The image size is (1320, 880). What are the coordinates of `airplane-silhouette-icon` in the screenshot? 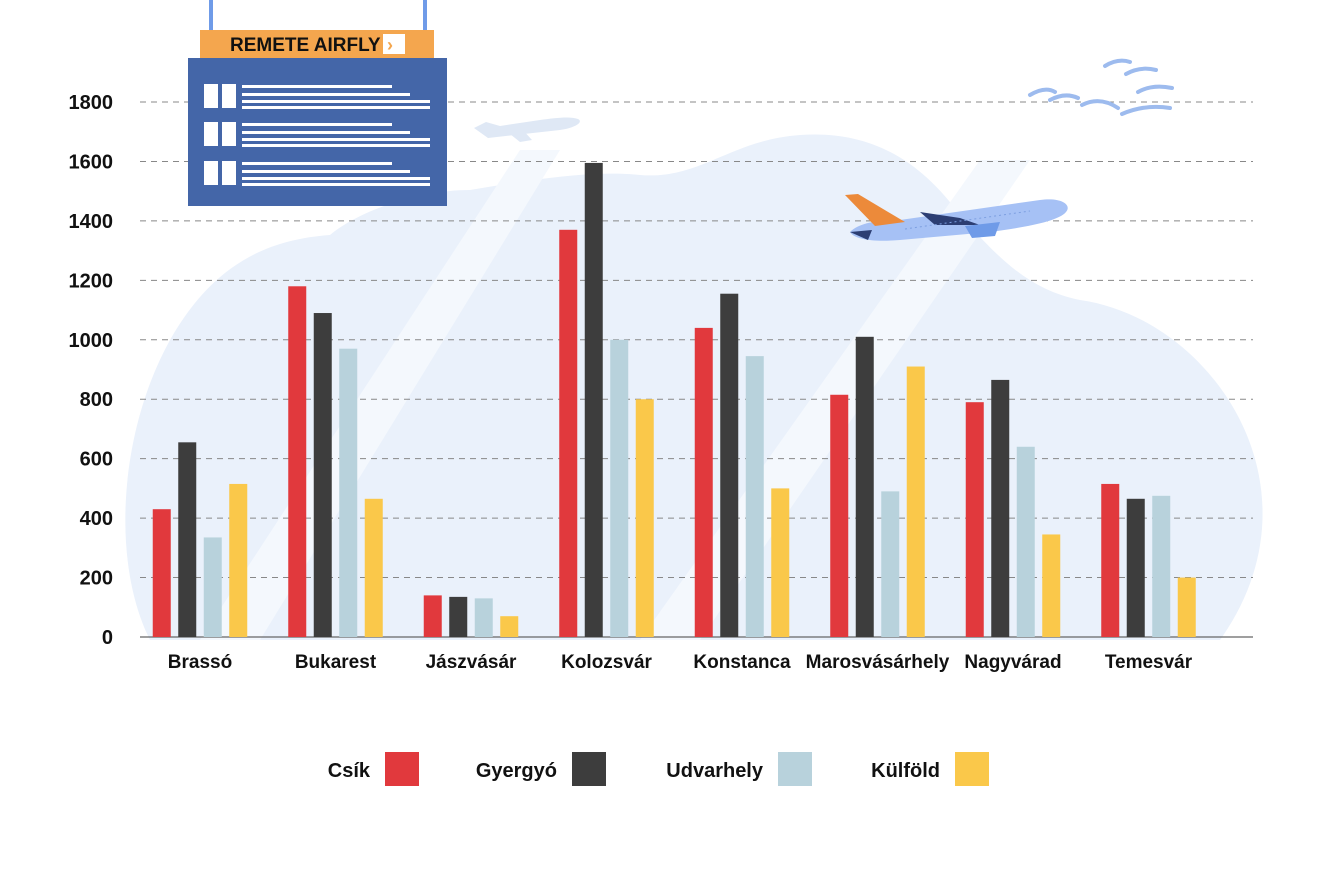 It's located at (527, 129).